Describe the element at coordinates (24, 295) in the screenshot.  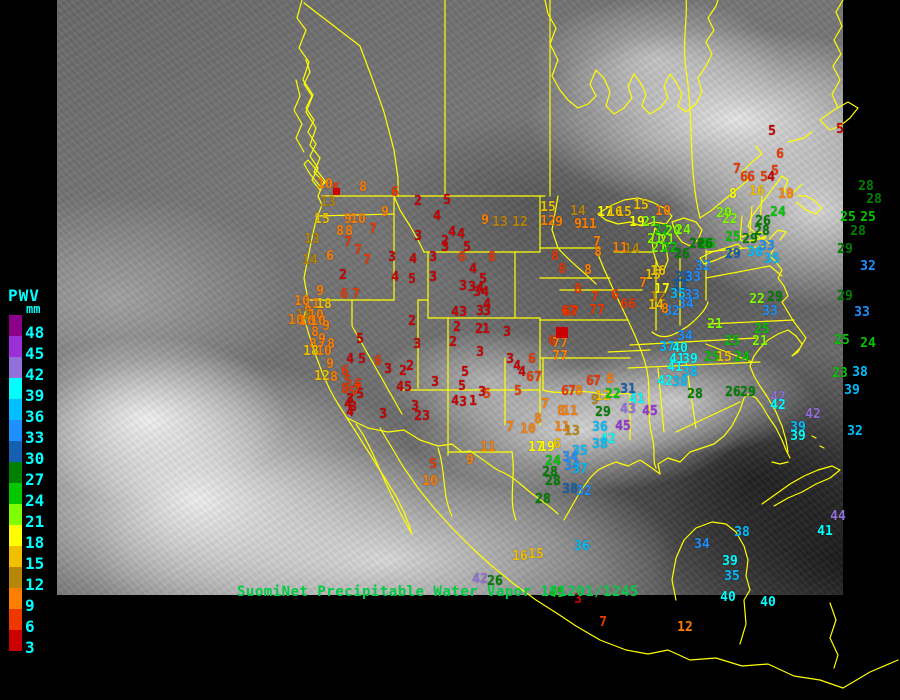
I see `legend-title: PWV` at that location.